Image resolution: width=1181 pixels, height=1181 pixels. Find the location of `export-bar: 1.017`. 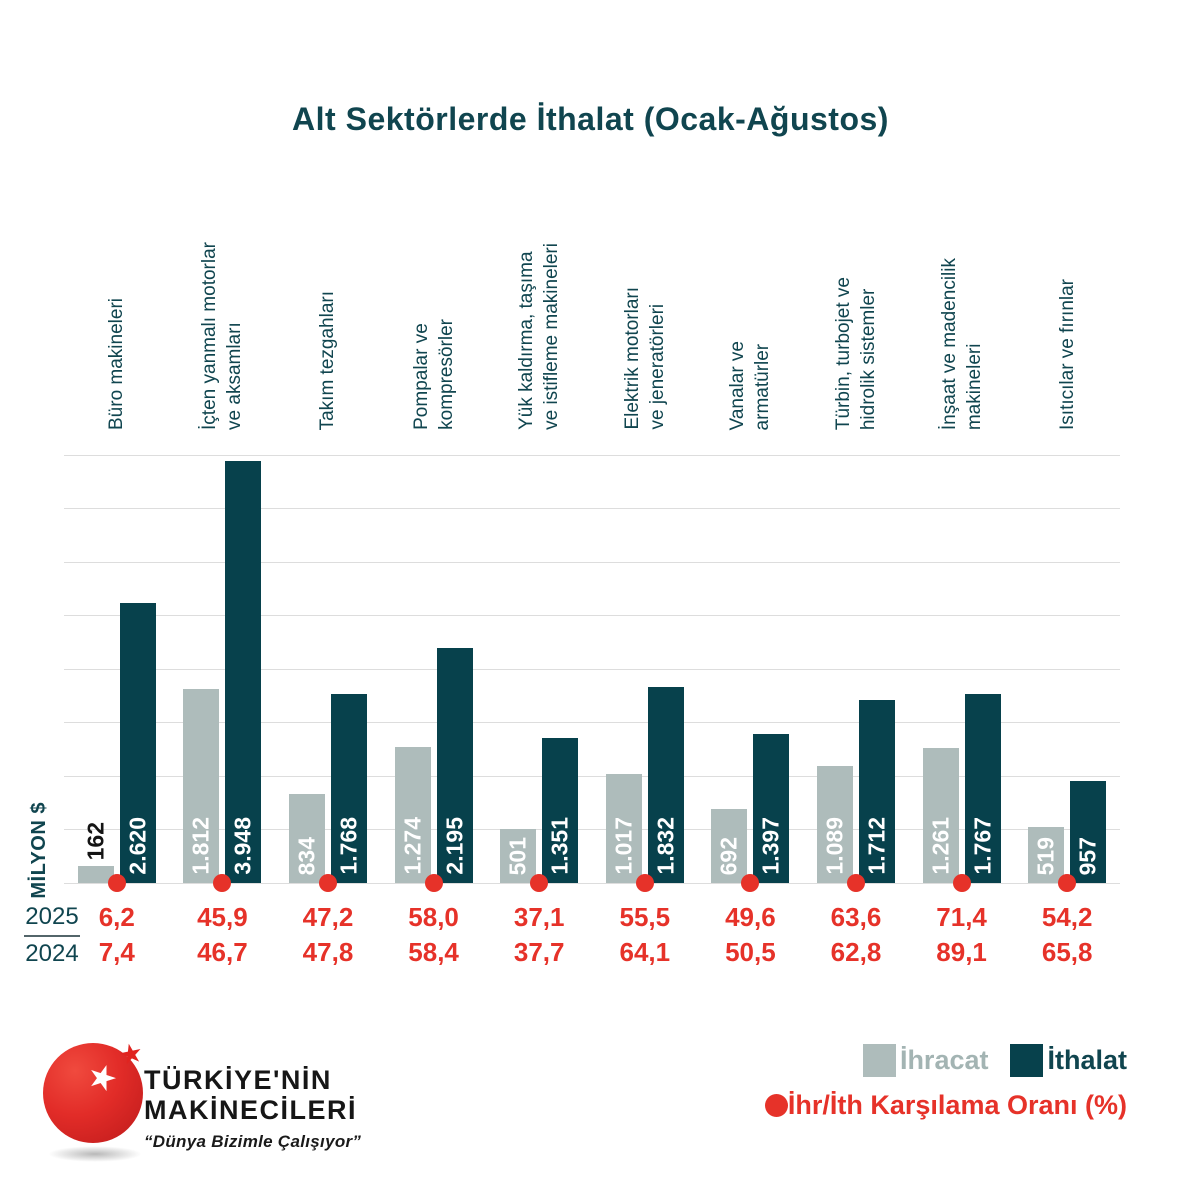

export-bar: 1.017 is located at coordinates (623, 828).